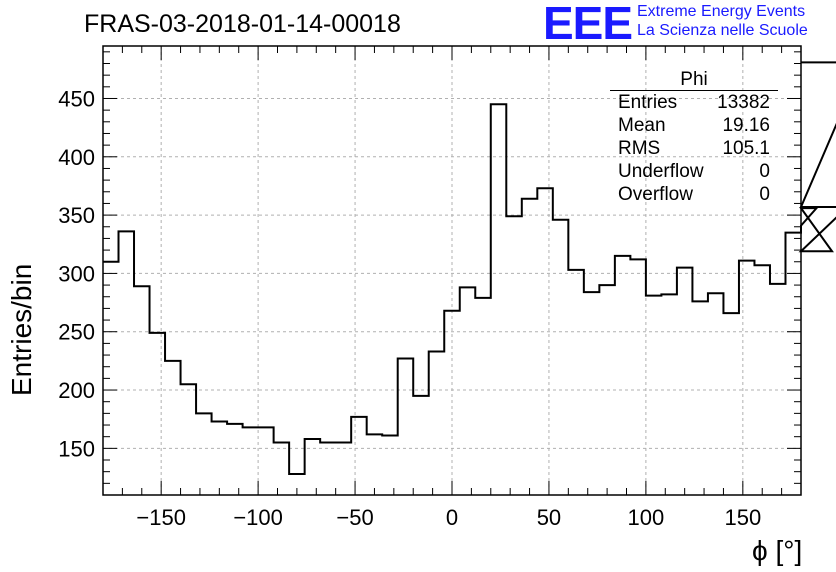  Describe the element at coordinates (354, 517) in the screenshot. I see `x-tick-label: −50` at that location.